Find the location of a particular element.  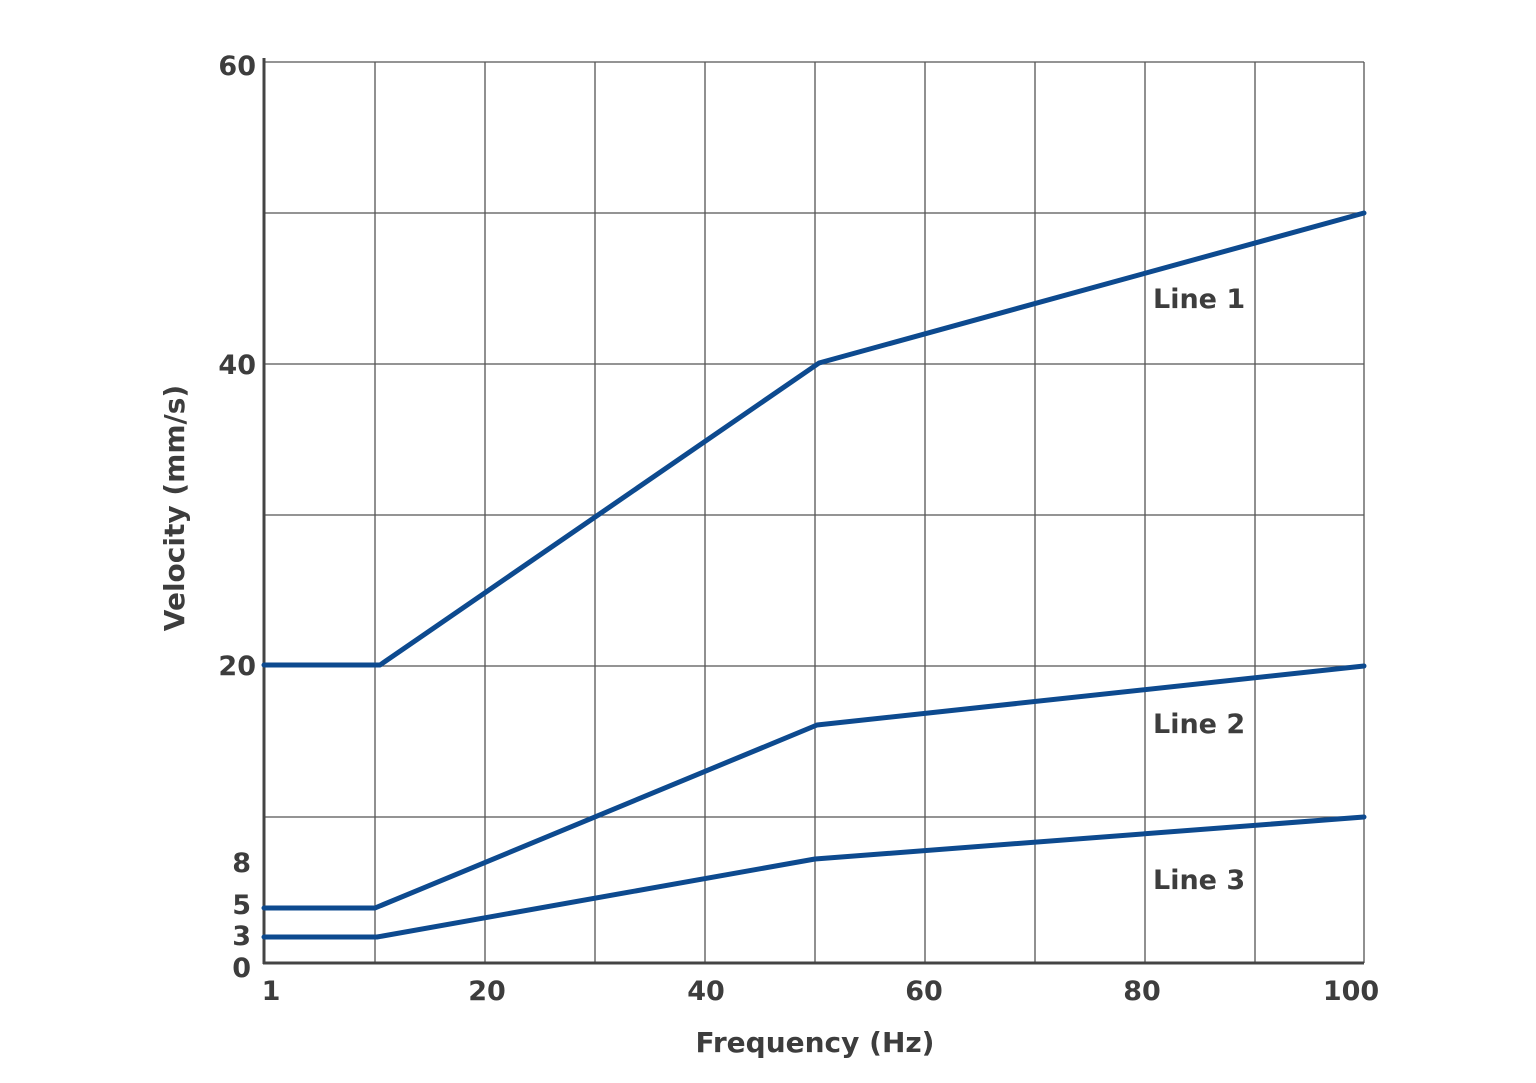

line-3-label: Line 3 is located at coordinates (1199, 880).